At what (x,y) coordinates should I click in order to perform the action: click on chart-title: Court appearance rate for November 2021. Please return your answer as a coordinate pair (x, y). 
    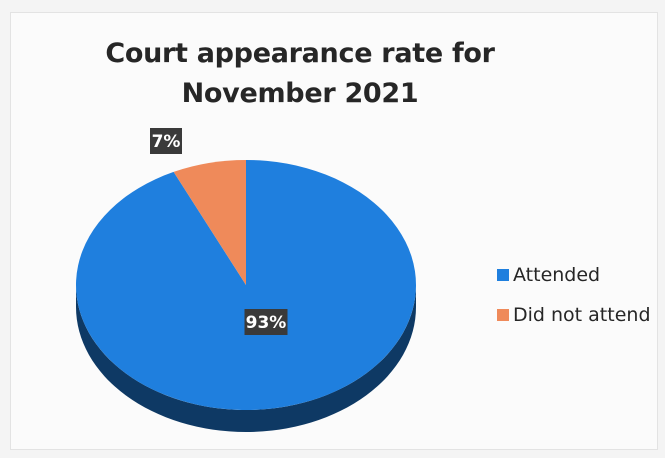
    Looking at the image, I should click on (300, 74).